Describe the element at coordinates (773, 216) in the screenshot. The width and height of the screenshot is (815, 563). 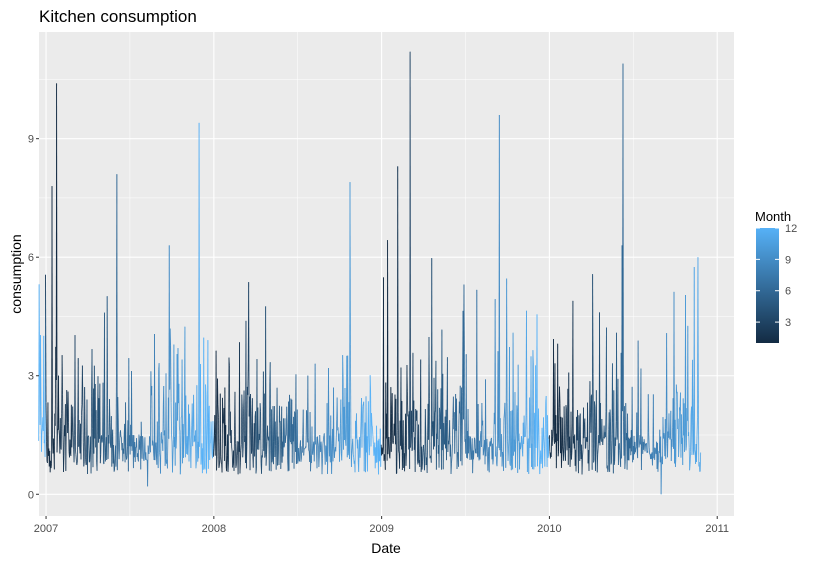
I see `legend-title: Month` at that location.